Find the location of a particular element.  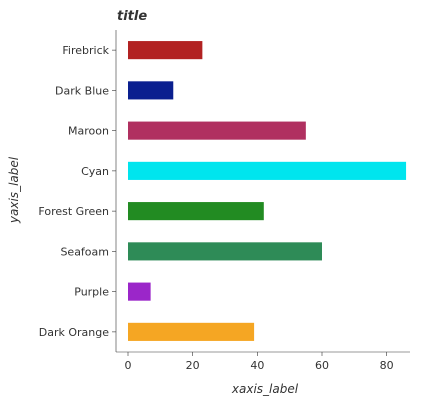

bar-purple is located at coordinates (139, 291).